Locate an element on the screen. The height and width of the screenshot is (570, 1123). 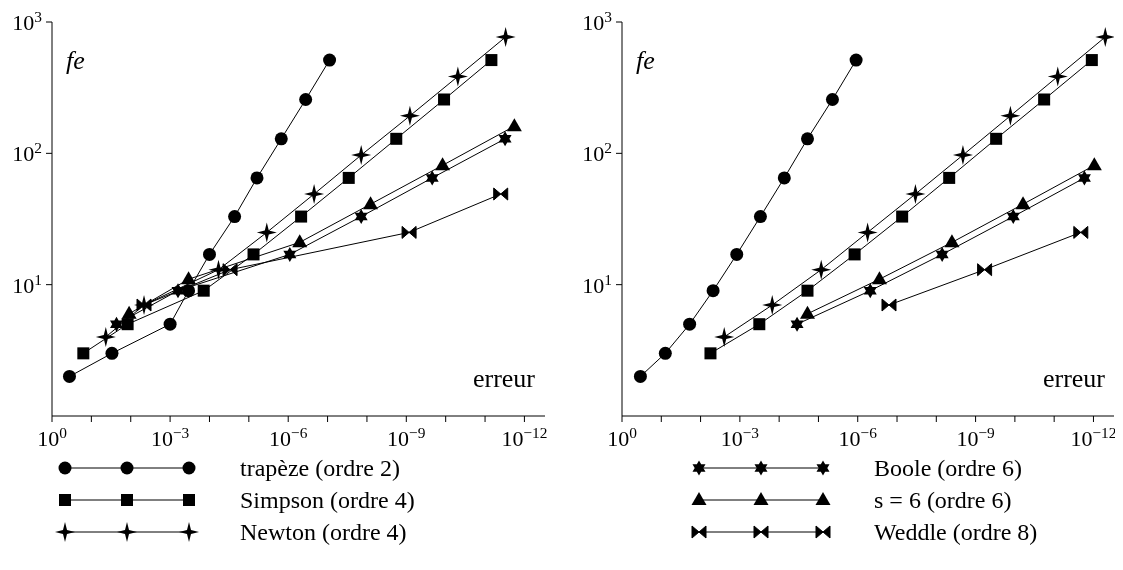
legend-label: trapèze (ordre 2) is located at coordinates (320, 468).